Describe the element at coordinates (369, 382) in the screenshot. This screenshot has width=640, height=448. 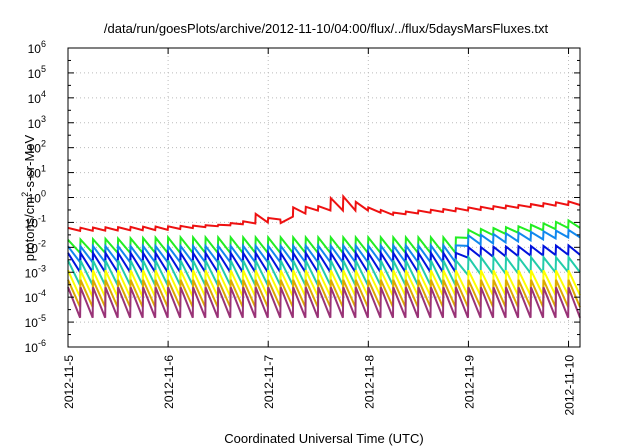
I see `x-tick-label: 2012-11-8` at that location.